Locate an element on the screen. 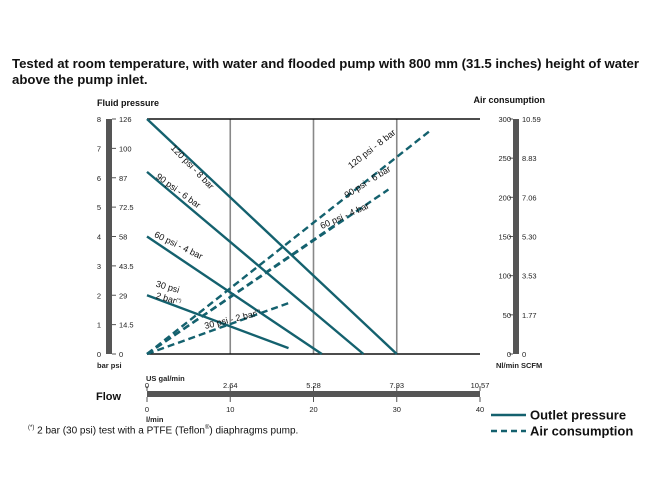 The width and height of the screenshot is (650, 497). right-nlmin-tick-label: 150 is located at coordinates (504, 237).